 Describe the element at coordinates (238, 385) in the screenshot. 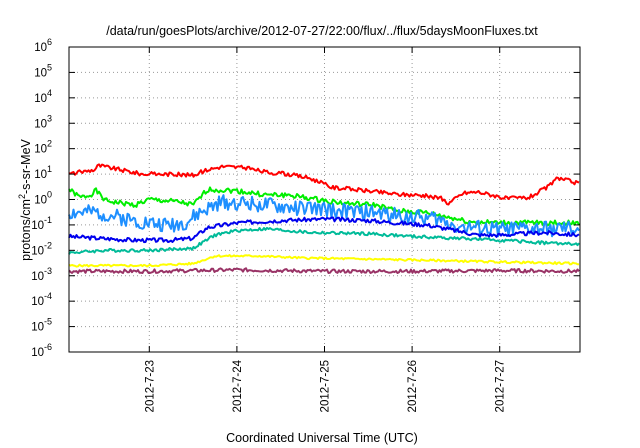

I see `x-tick-label: 2012-7-24` at that location.